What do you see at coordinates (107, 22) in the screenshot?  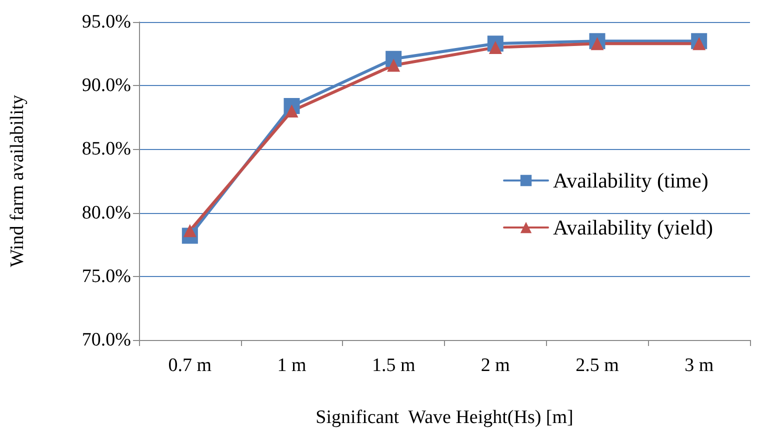 I see `y-tick-label: 95.0%` at bounding box center [107, 22].